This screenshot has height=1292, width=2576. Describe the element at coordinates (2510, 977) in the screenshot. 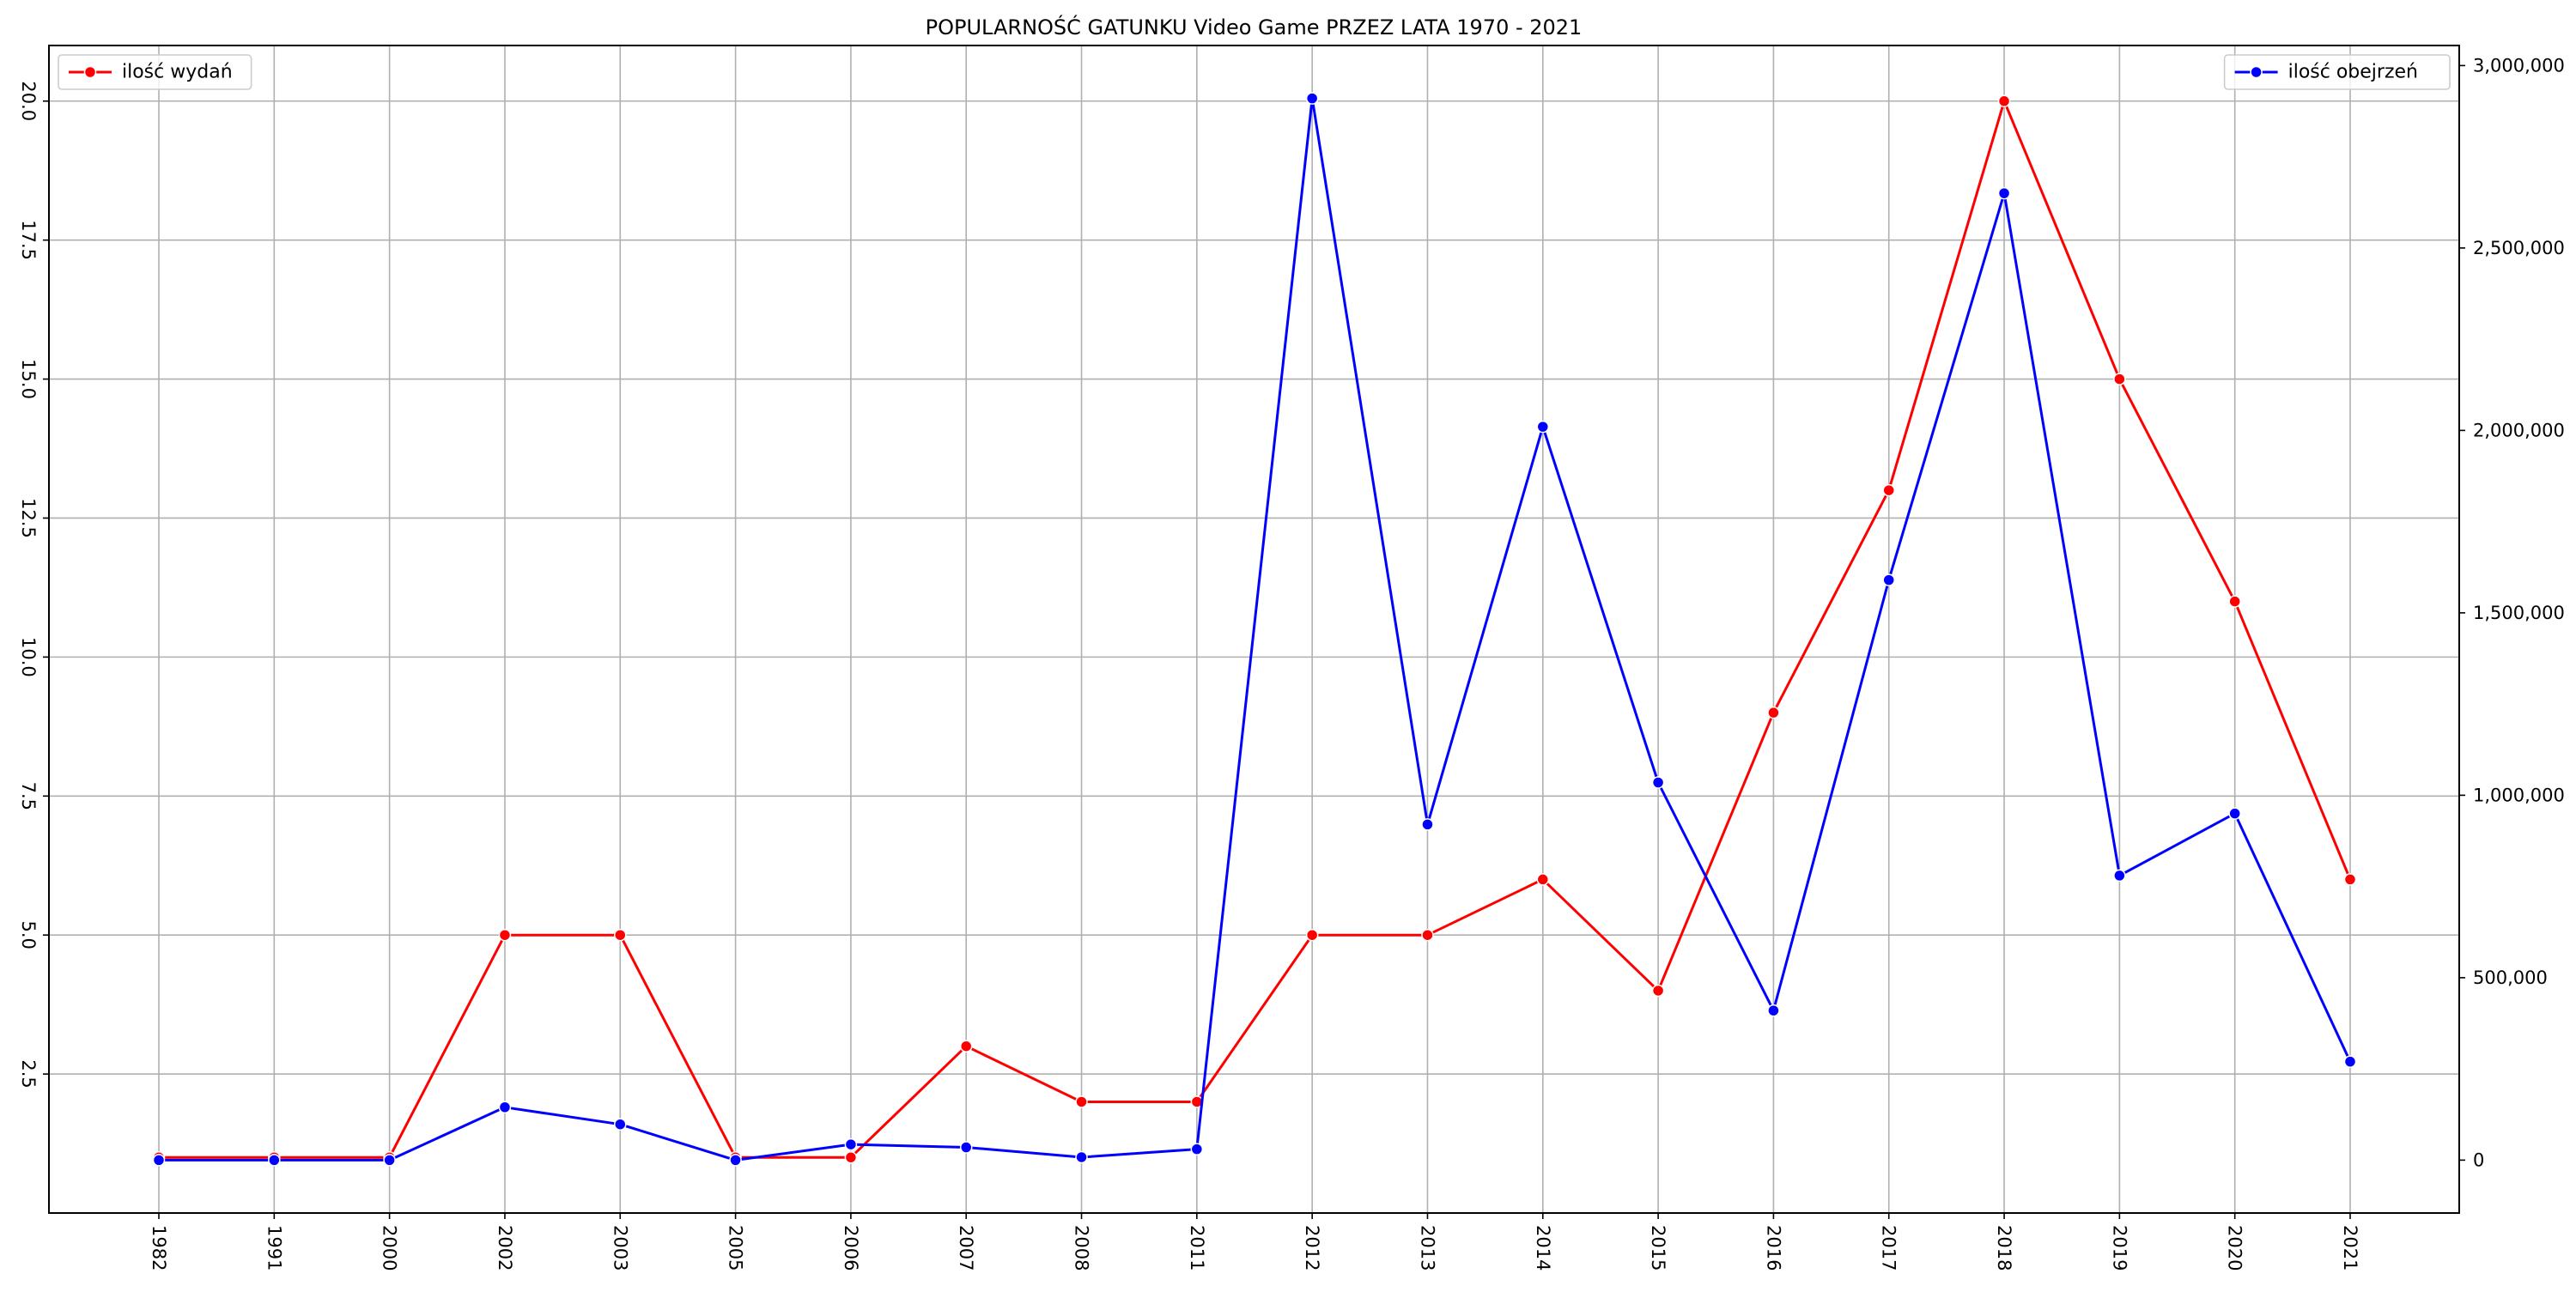

I see `y2-tick-label: 500,000` at that location.